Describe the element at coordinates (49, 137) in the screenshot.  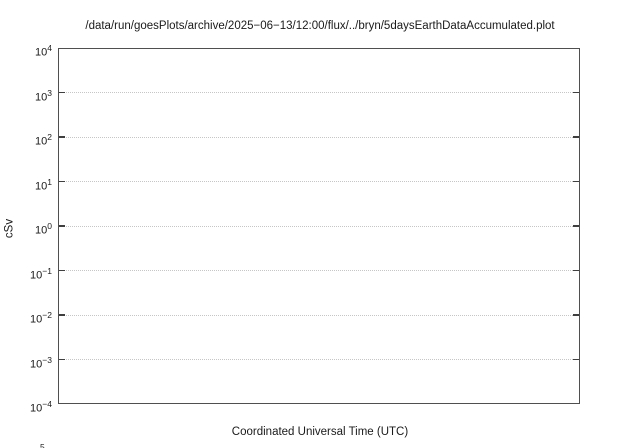
I see `tick-exponent: 2` at that location.